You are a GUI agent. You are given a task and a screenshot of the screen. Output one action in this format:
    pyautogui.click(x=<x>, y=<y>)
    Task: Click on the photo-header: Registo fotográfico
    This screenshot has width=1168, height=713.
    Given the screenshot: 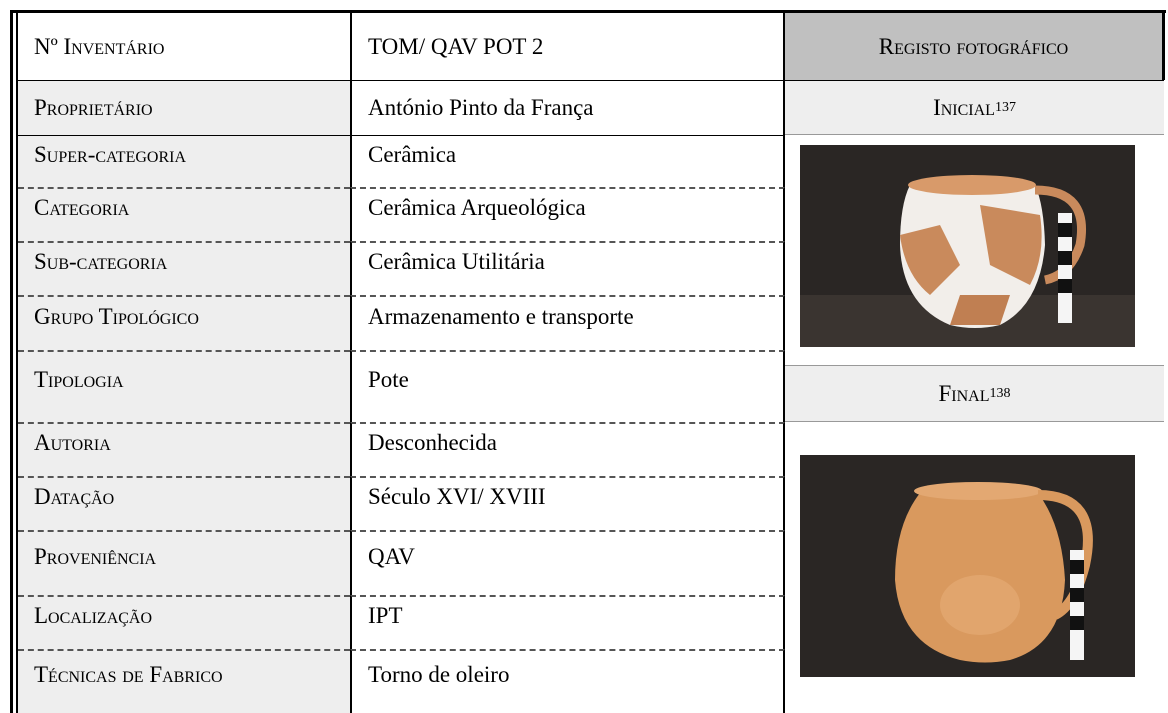 What is the action you would take?
    pyautogui.click(x=973, y=46)
    